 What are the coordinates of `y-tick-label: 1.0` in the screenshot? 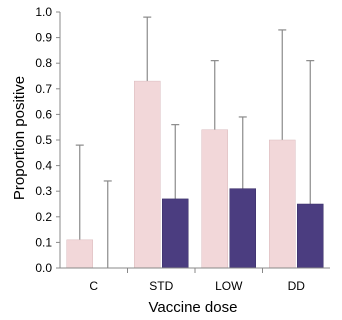 It's located at (43, 12).